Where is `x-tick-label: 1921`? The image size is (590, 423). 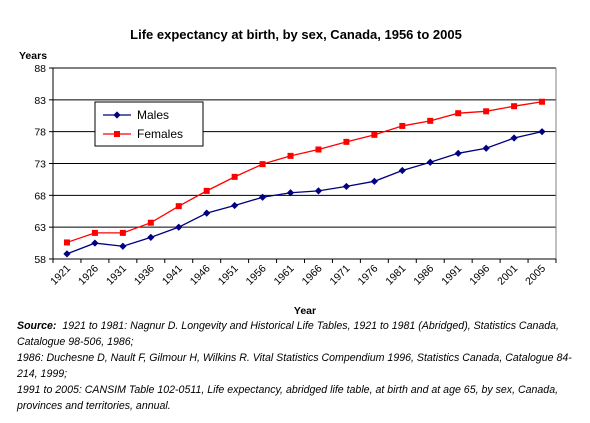
x-tick-label: 1921 is located at coordinates (60, 275).